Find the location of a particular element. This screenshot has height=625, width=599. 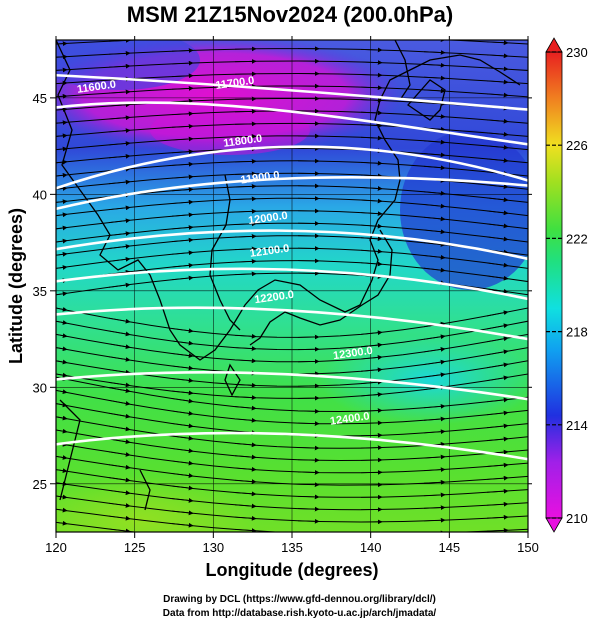

colorbar-tick-label: 226 is located at coordinates (577, 145).